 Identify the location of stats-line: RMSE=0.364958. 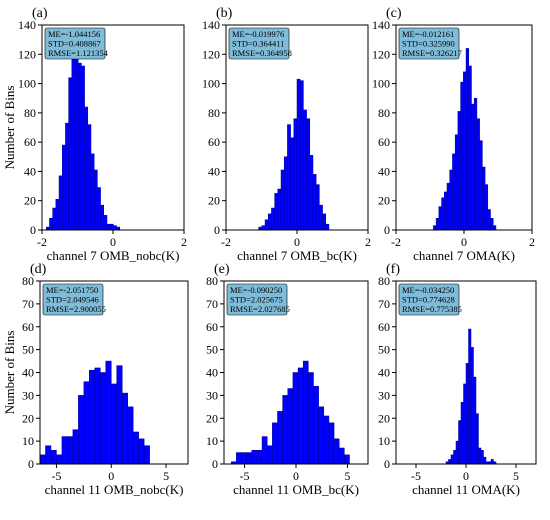
(262, 53).